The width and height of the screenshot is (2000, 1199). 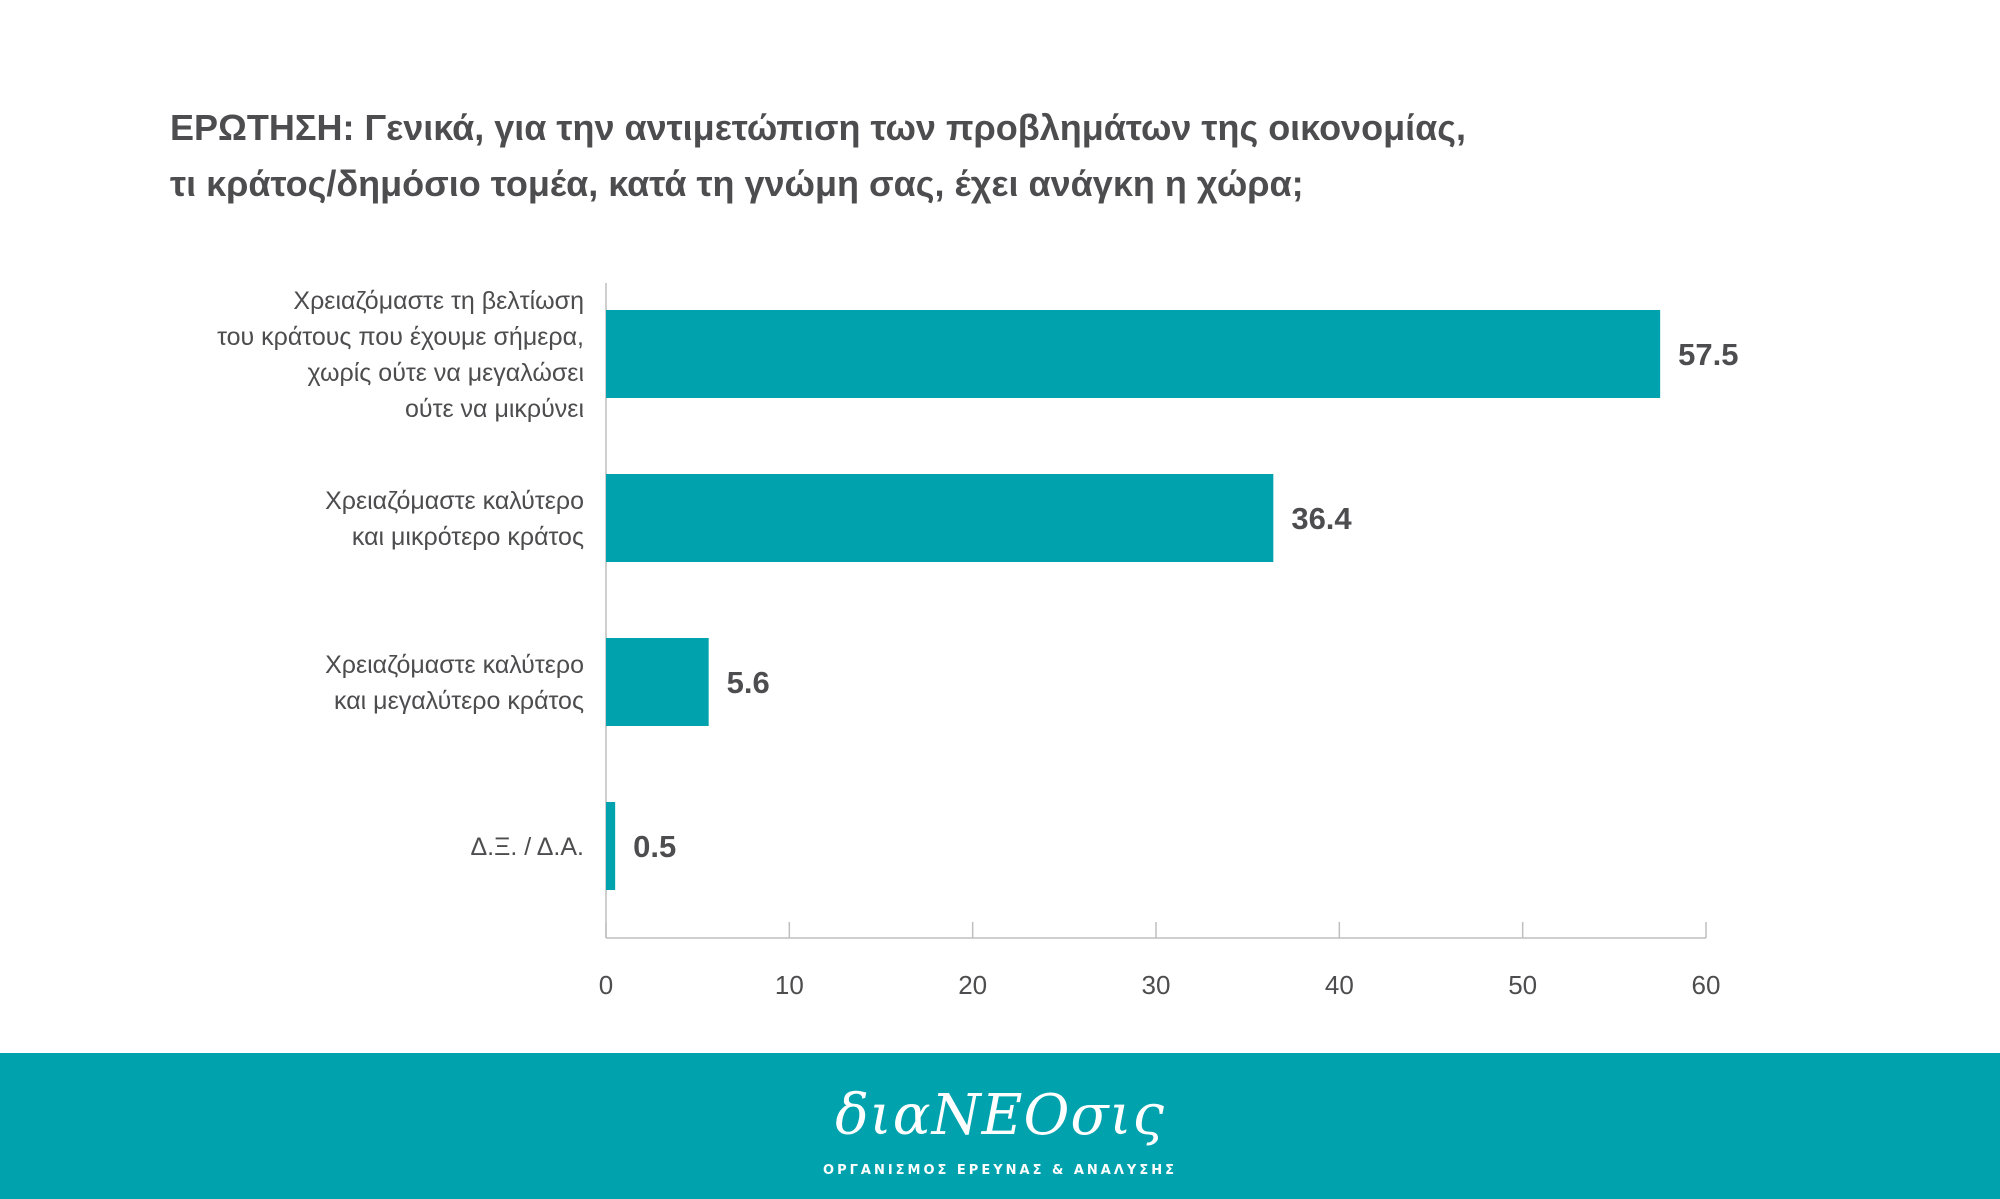 I want to click on x-tick-label: 40, so click(x=1339, y=985).